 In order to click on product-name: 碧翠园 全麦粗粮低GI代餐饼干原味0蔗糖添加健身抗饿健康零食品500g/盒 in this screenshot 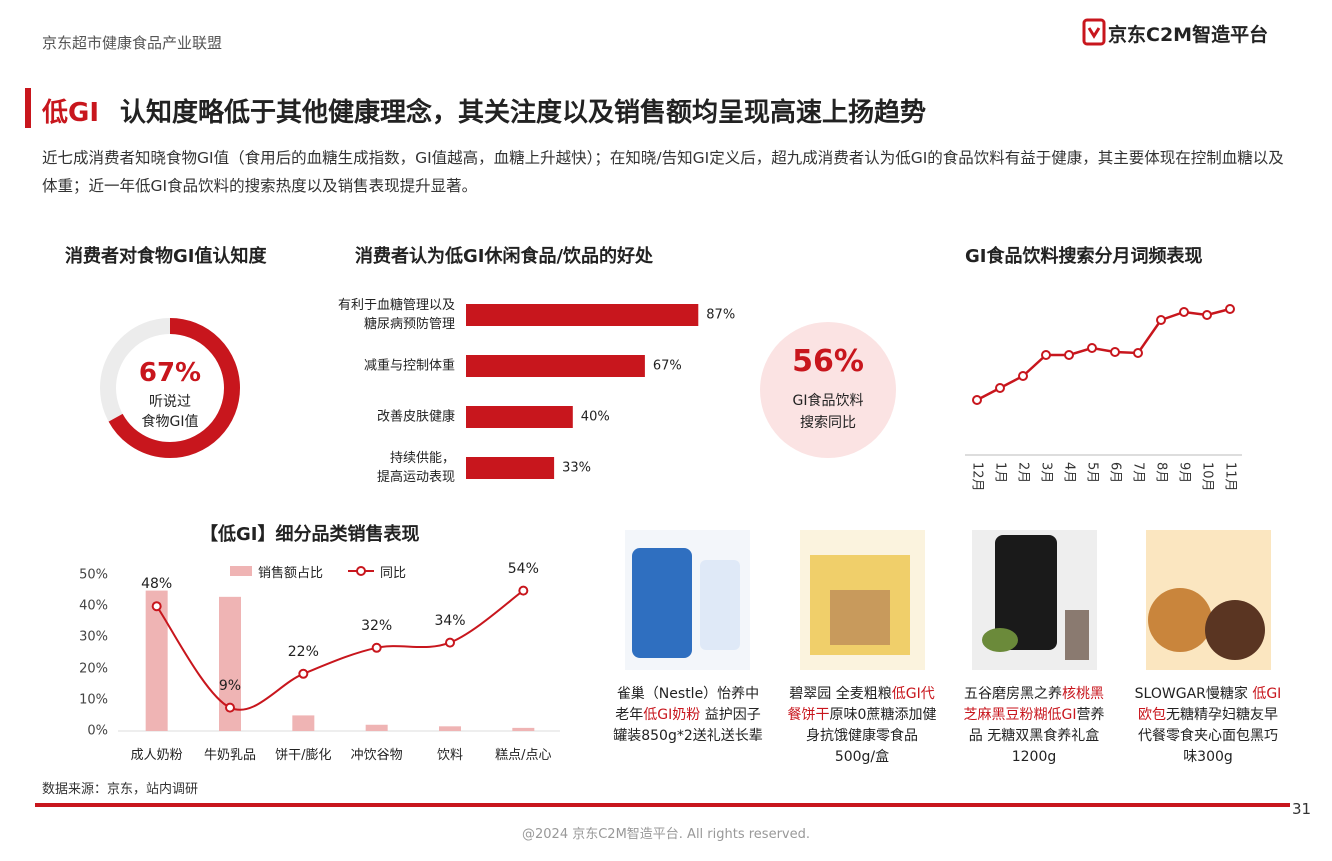, I will do `click(862, 726)`.